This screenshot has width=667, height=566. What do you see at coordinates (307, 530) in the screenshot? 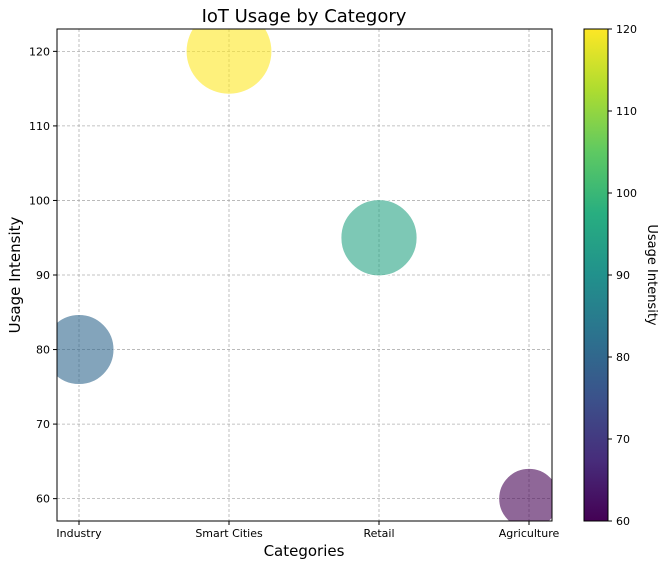
I see `x-axis-ticks: Industry Smart Cities Retail Agriculture` at bounding box center [307, 530].